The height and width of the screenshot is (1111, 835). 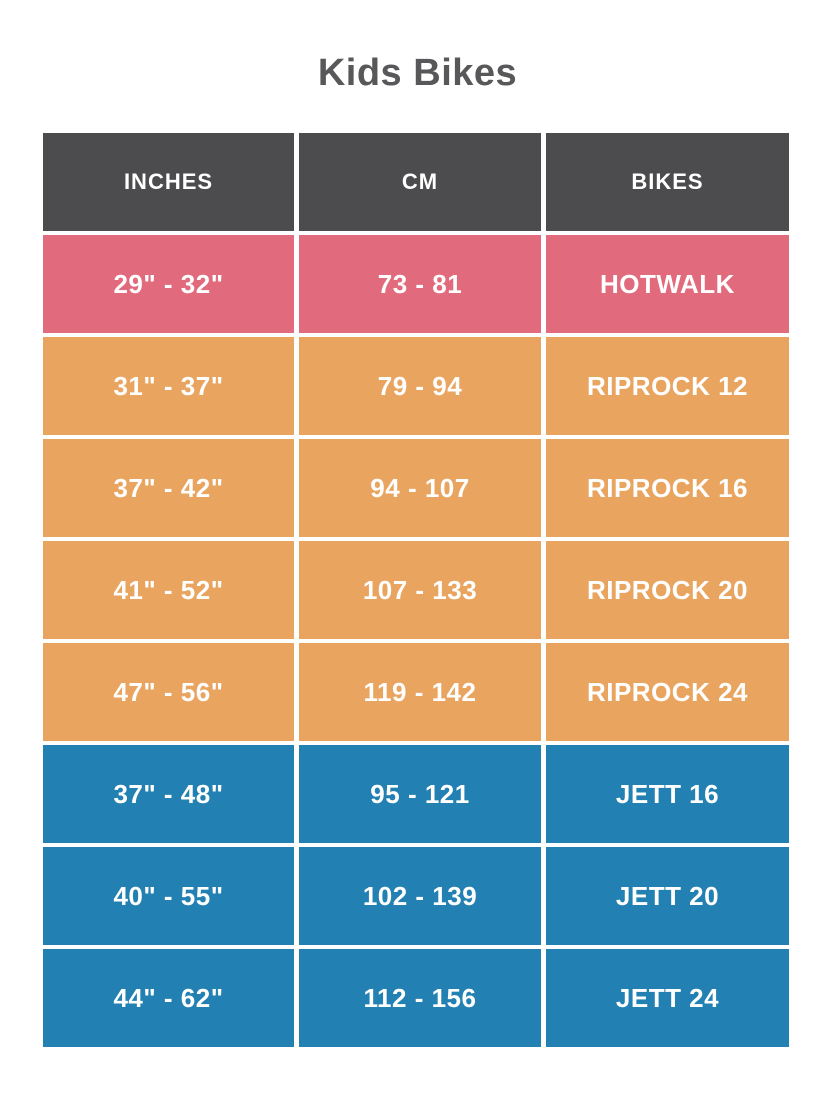 I want to click on cell-cm: 119 - 142, so click(x=420, y=692).